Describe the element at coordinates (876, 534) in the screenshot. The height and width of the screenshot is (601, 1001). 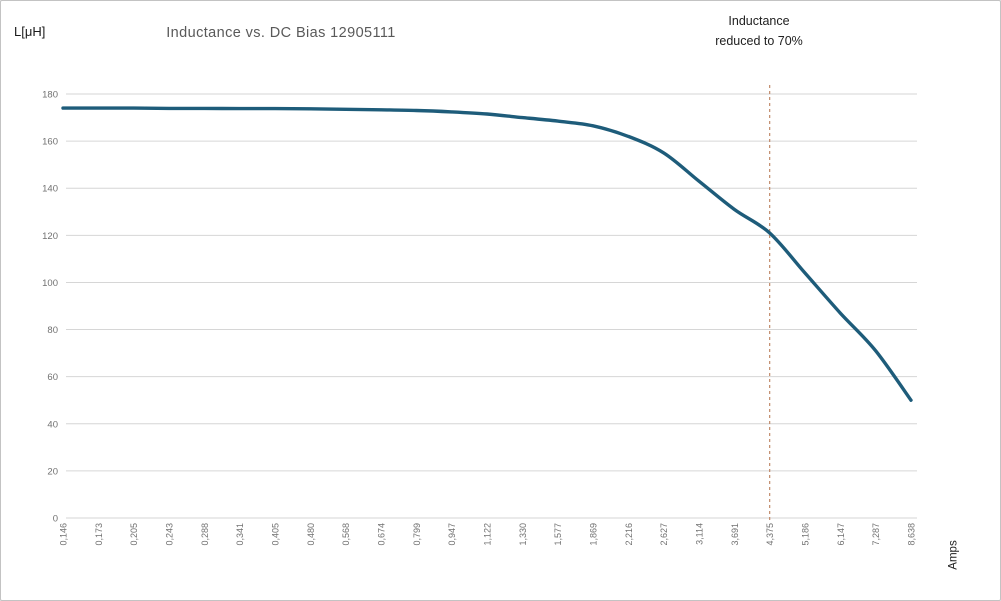
I see `x-tick-label: 7,287` at that location.